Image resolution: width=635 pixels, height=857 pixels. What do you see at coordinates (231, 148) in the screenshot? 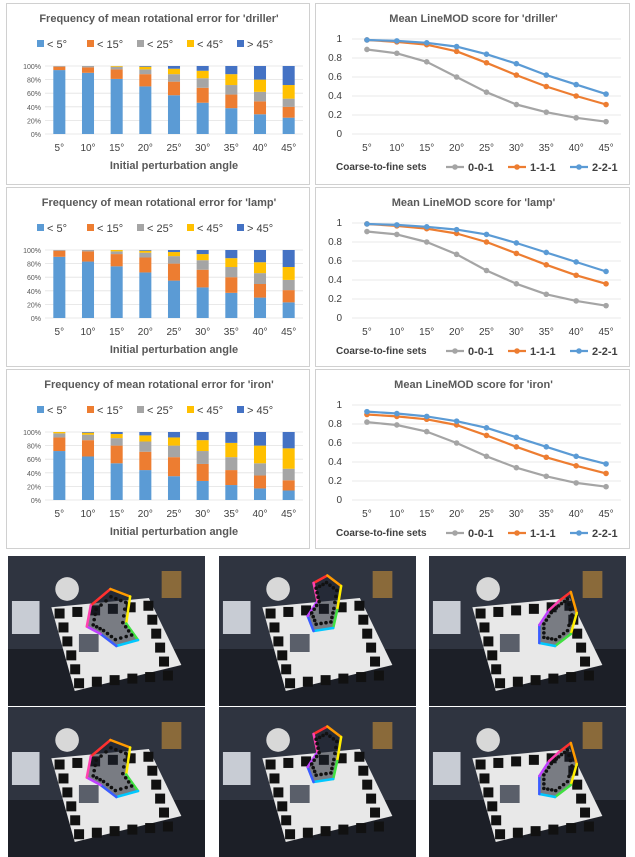
I see `x-tick-label: 35°` at bounding box center [231, 148].